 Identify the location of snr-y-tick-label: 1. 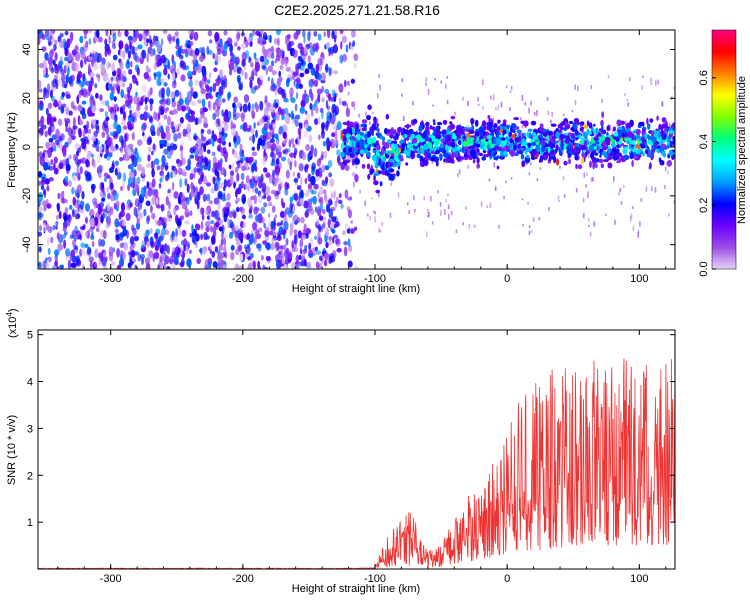
(30, 523).